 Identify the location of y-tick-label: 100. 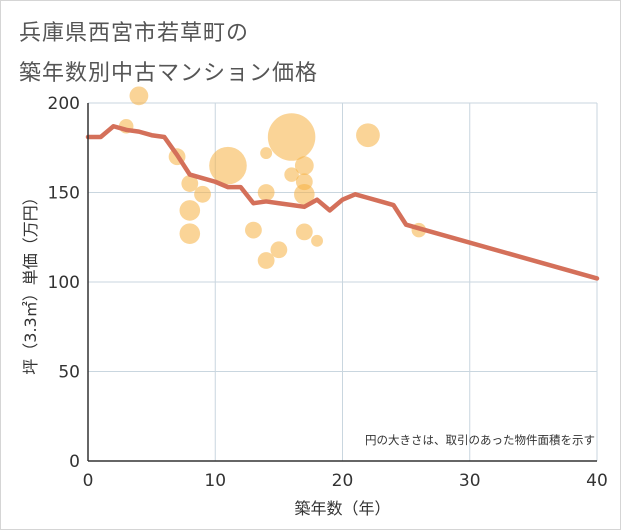
(64, 283).